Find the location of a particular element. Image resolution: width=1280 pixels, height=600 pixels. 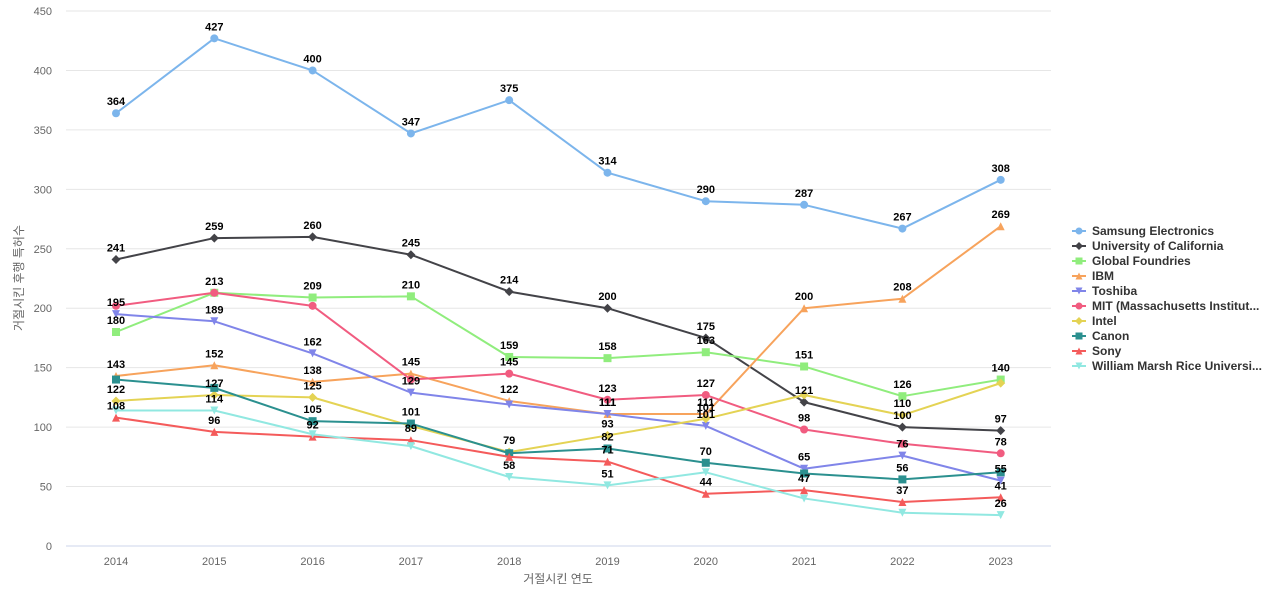

legend-item: IBM is located at coordinates (1093, 276).